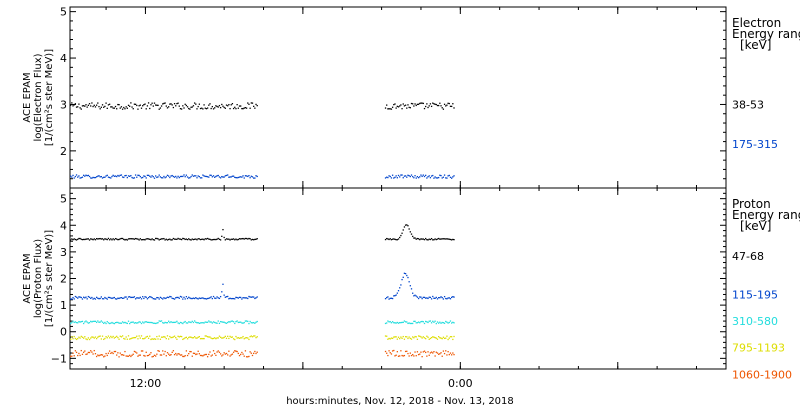 The height and width of the screenshot is (410, 800). What do you see at coordinates (262, 353) in the screenshot?
I see `series-1060-1900` at bounding box center [262, 353].